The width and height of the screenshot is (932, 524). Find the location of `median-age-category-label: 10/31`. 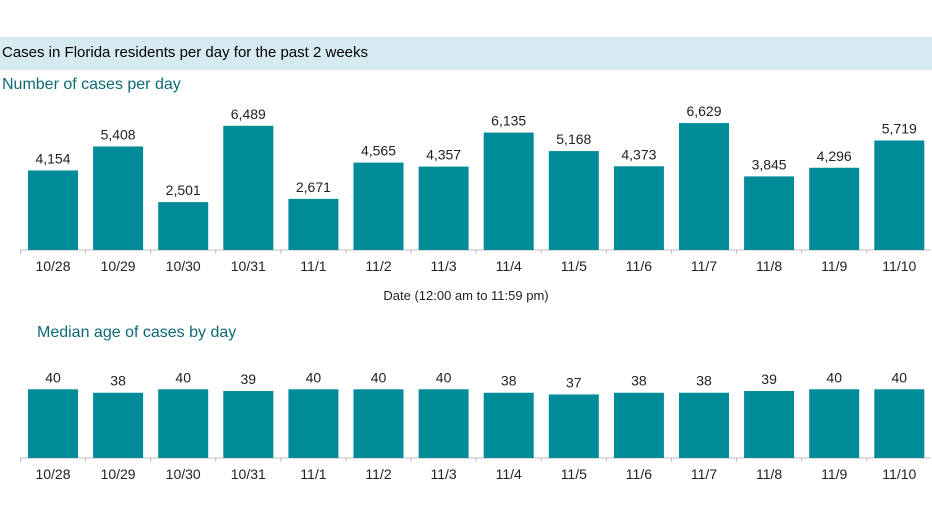

median-age-category-label: 10/31 is located at coordinates (248, 474).